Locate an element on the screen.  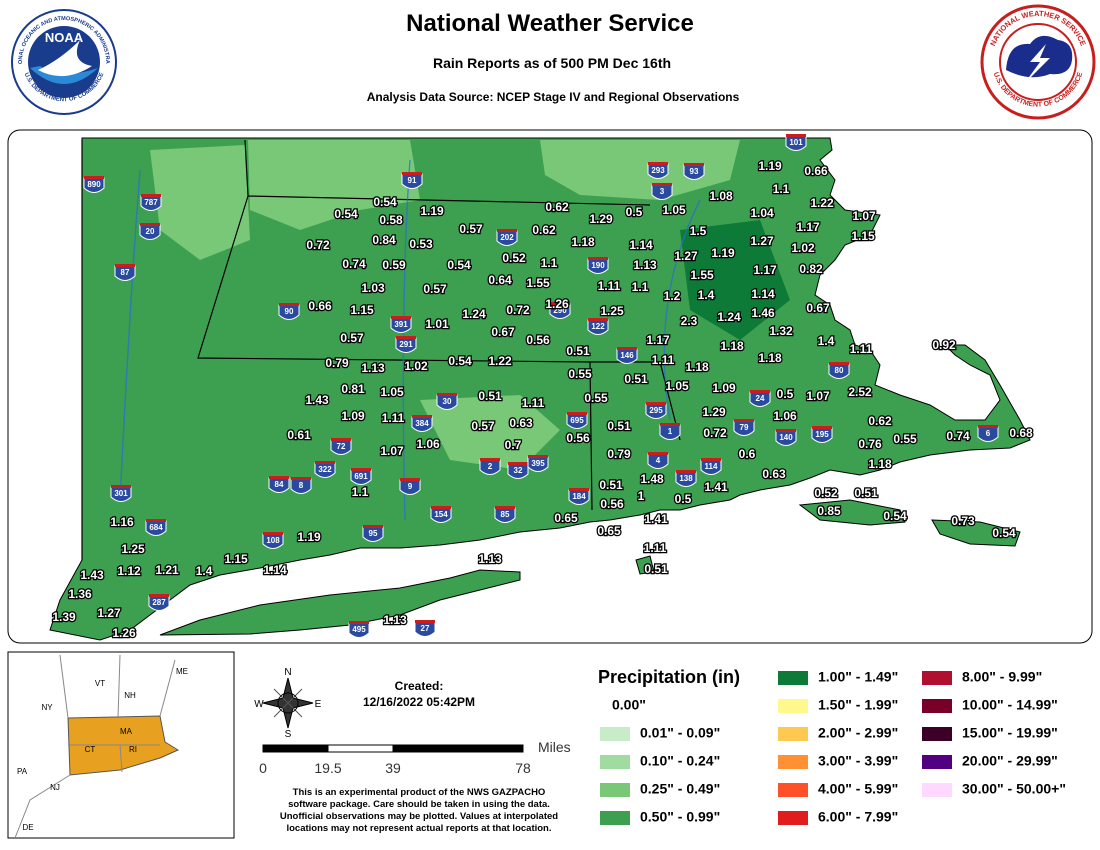
highway-number: 90 is located at coordinates (289, 311).